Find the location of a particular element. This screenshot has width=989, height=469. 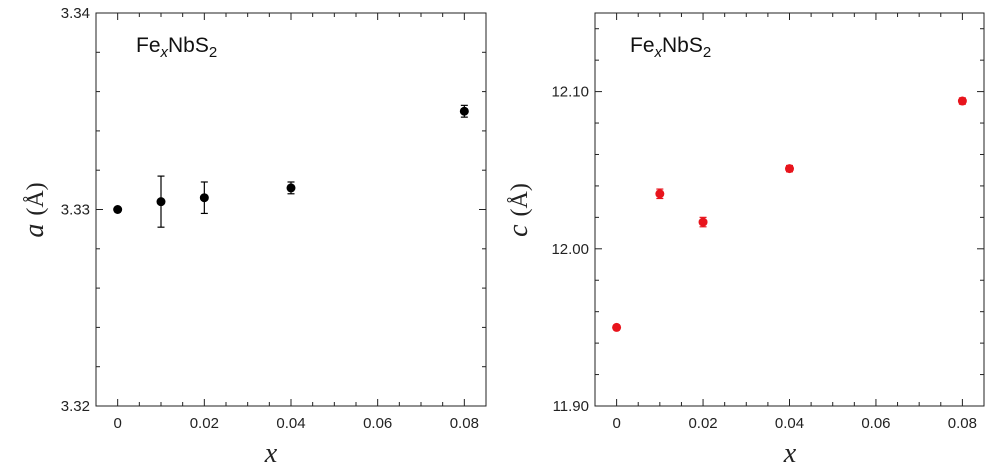

y-tick-label: 12.00 is located at coordinates (570, 249).